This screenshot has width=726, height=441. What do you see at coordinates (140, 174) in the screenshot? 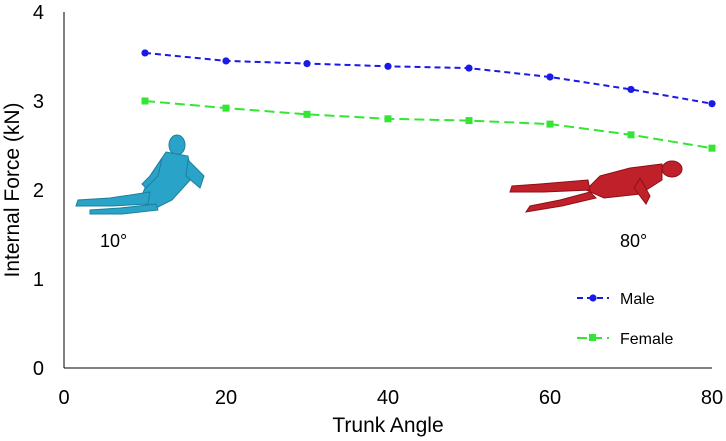
I see `reclined-human-model-blue-icon` at bounding box center [140, 174].